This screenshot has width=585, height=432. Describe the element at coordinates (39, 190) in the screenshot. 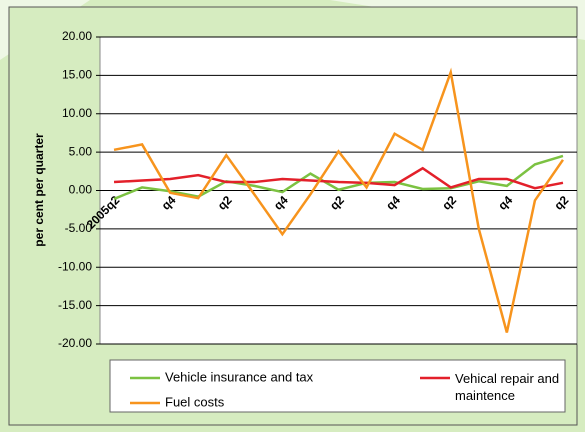

I see `y-axis-label: per cent per quarter` at that location.